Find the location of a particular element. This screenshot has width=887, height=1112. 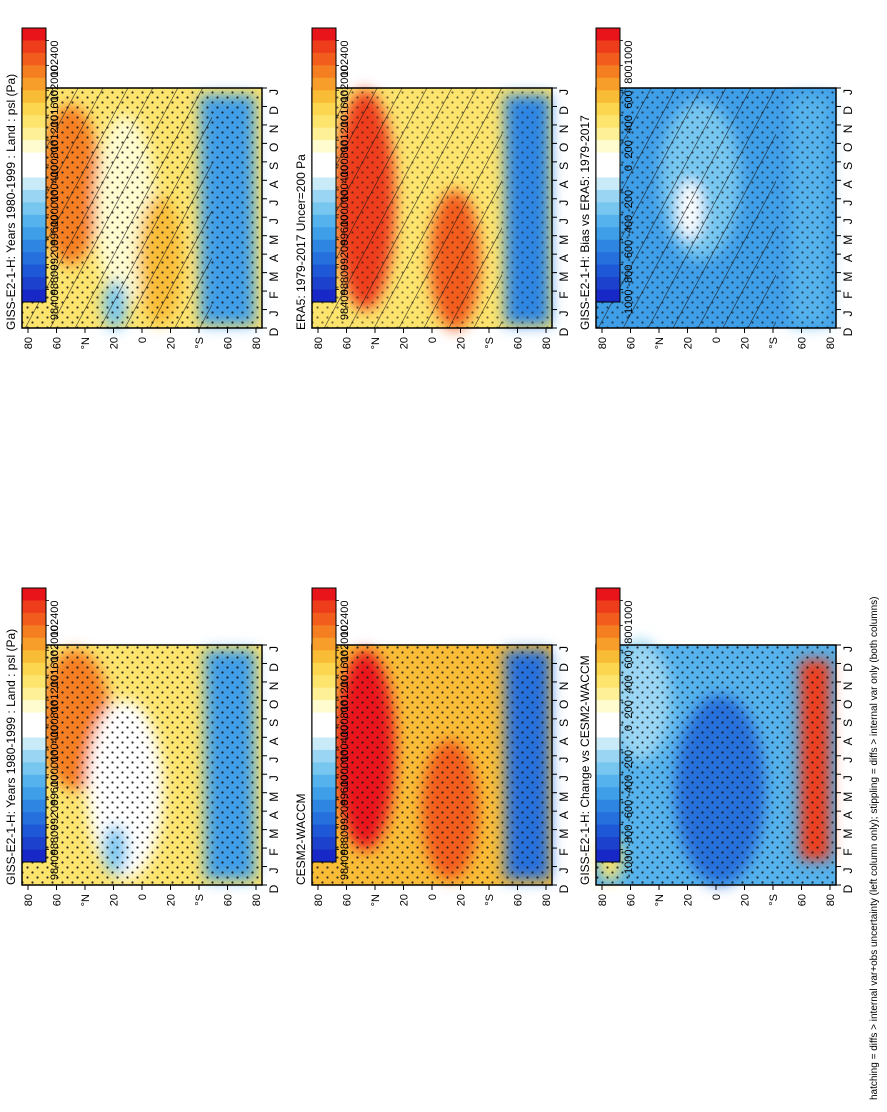

panel-3-month-axis: D J F M A M J J A S ON D J is located at coordinates (845, 211).